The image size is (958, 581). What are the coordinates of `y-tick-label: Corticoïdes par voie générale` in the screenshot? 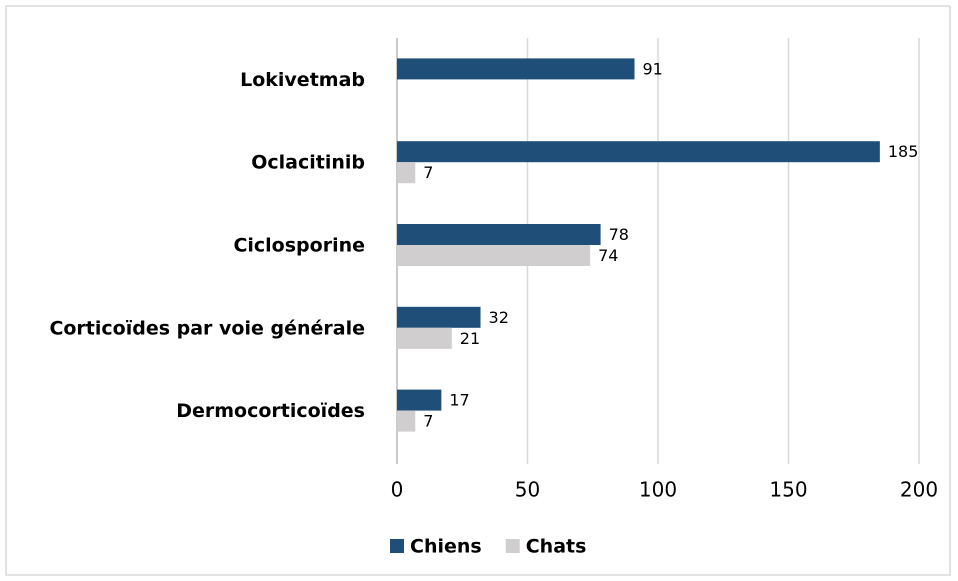 It's located at (207, 328).